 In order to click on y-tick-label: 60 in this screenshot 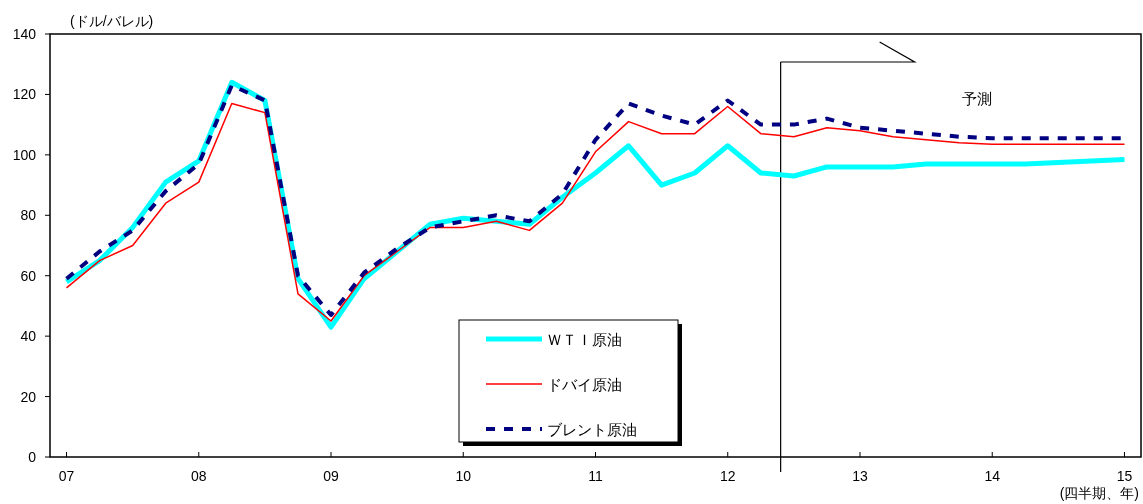, I will do `click(28, 275)`.